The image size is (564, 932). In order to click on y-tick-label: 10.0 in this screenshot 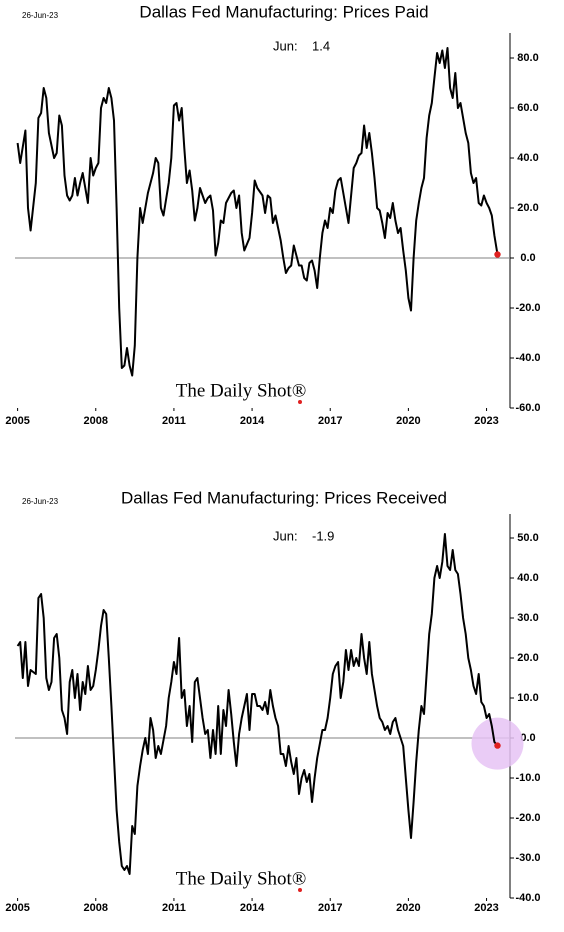, I will do `click(527, 698)`.